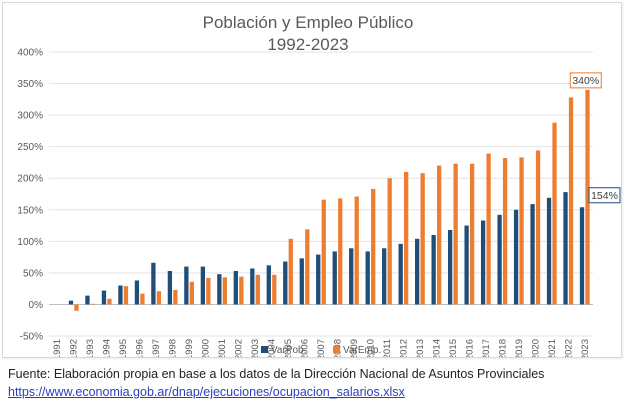 This screenshot has height=407, width=624. I want to click on bar-varemp-2018, so click(505, 231).